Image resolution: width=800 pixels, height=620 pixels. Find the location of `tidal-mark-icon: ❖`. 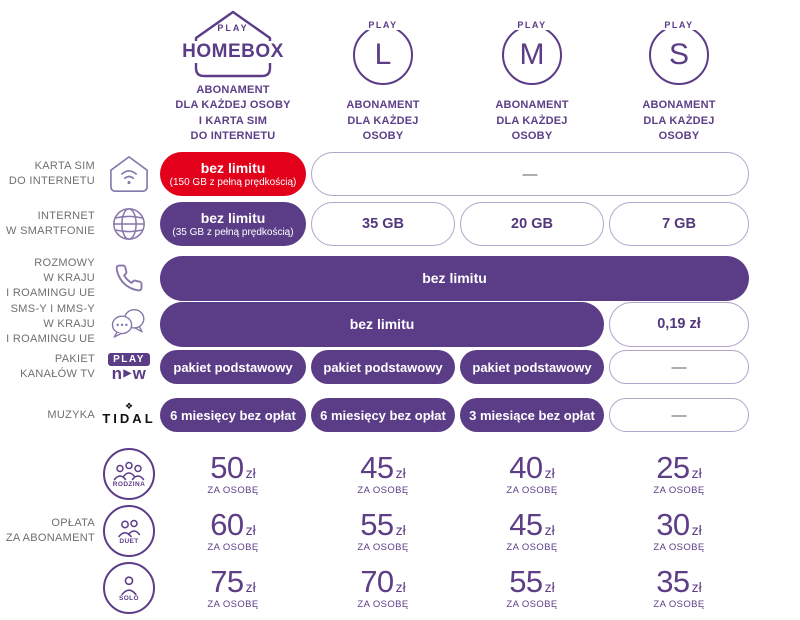

tidal-mark-icon: ❖ is located at coordinates (129, 406).